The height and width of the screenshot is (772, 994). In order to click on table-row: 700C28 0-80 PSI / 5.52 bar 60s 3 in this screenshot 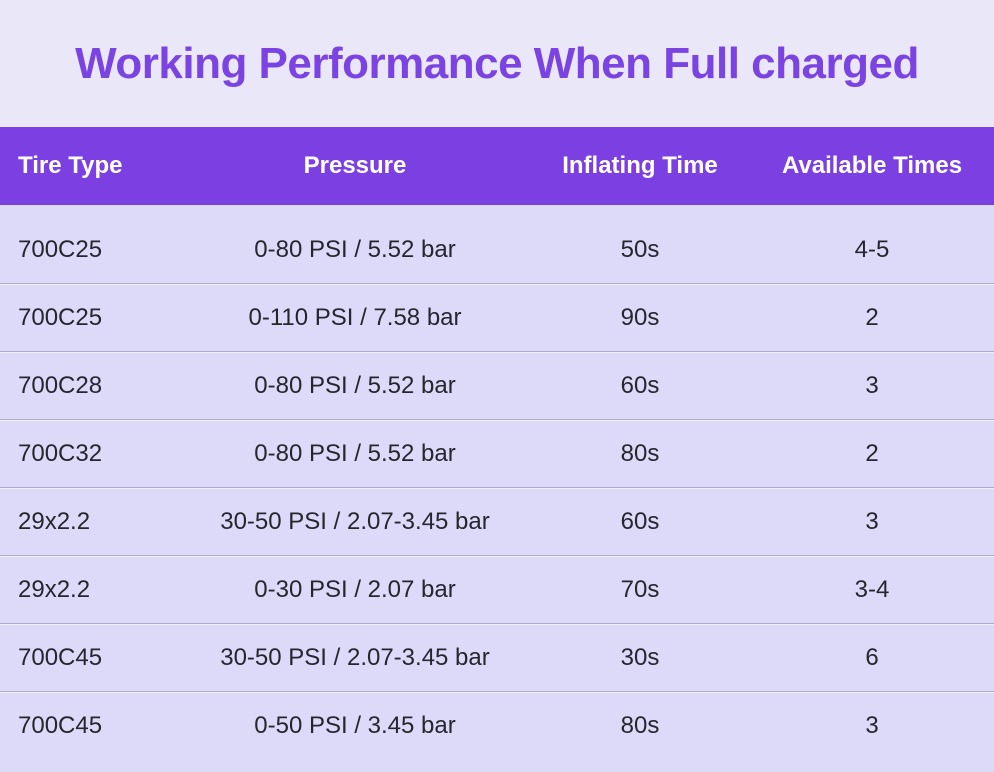, I will do `click(497, 385)`.